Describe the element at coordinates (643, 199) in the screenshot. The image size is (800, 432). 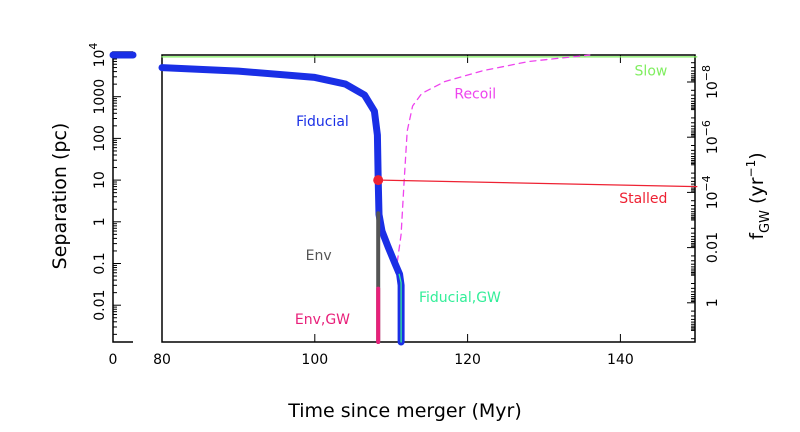
I see `annotation-stalled: Stalled` at that location.